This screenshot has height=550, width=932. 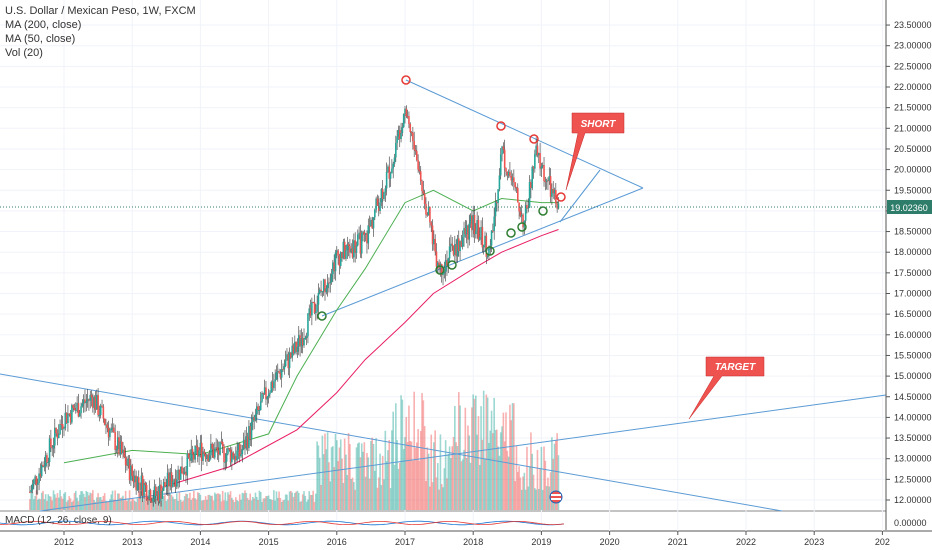 I want to click on price-tick-label: 18.50000, so click(x=913, y=232).